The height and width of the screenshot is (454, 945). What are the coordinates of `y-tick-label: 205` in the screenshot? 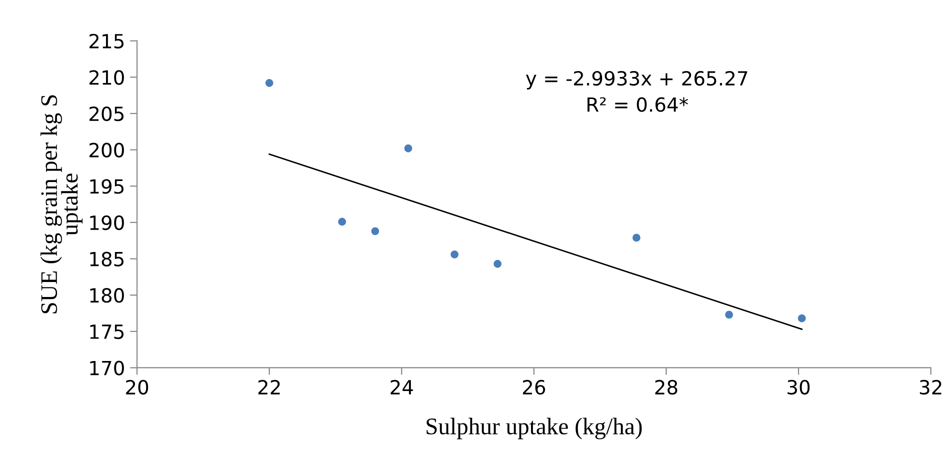 It's located at (107, 114).